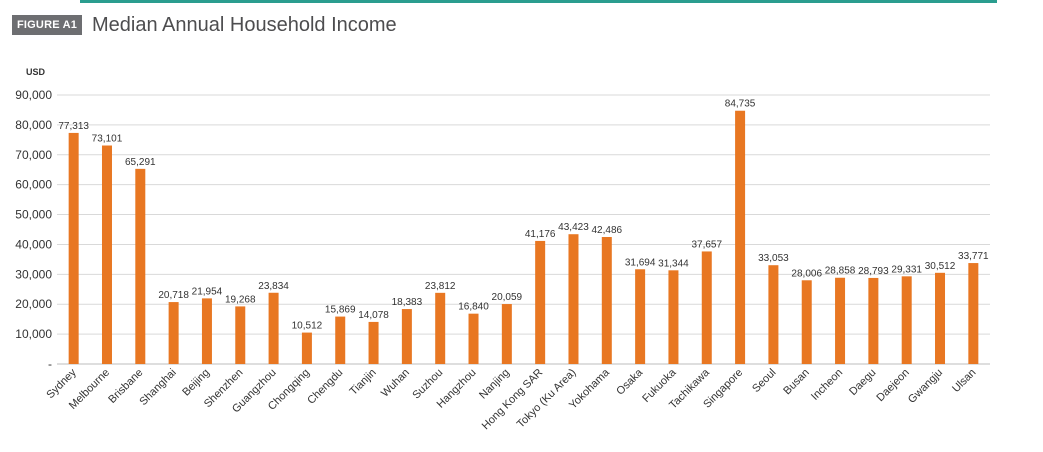 The width and height of the screenshot is (1043, 452). Describe the element at coordinates (606, 300) in the screenshot. I see `bar-yokohama` at that location.